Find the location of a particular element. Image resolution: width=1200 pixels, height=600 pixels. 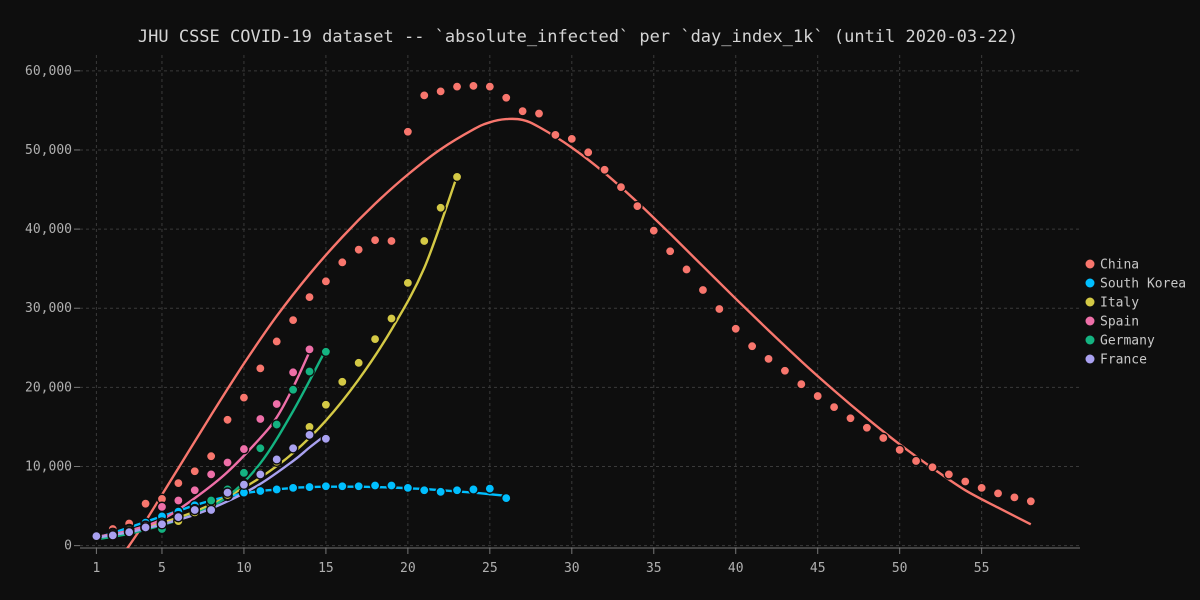

legend-marker-south-korea is located at coordinates (1090, 283).